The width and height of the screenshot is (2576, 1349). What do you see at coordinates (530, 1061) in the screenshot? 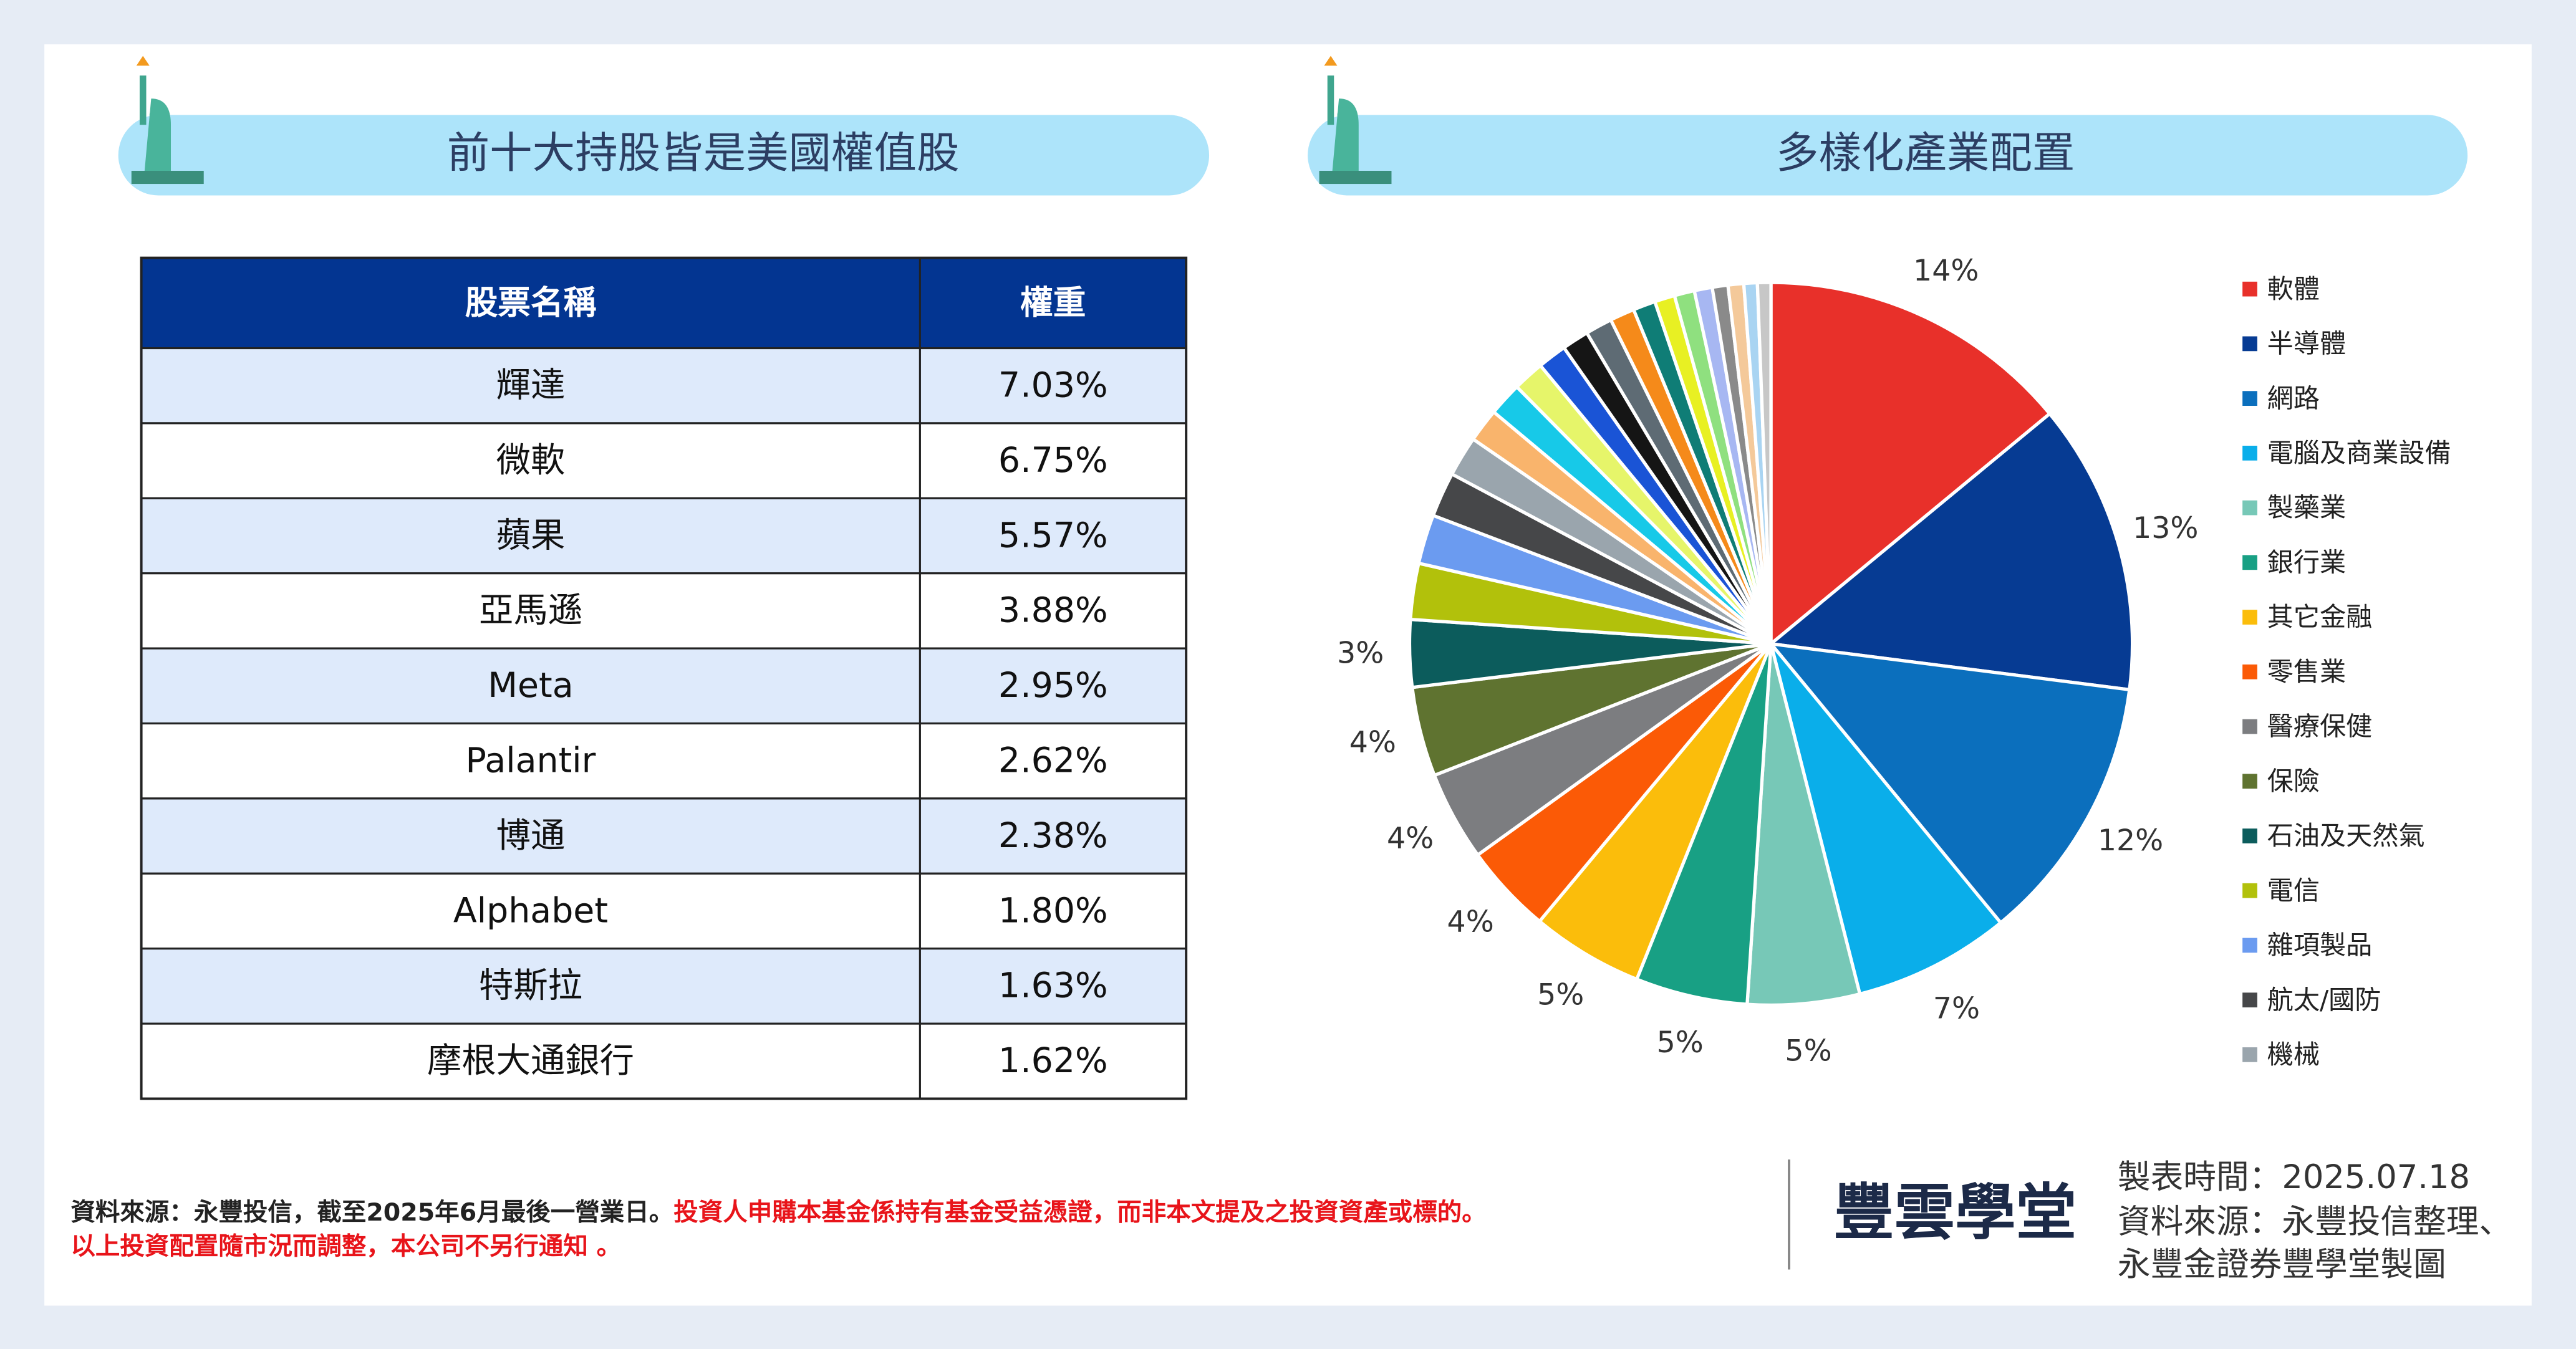
I see `table-cell: 摩根大通銀行` at bounding box center [530, 1061].